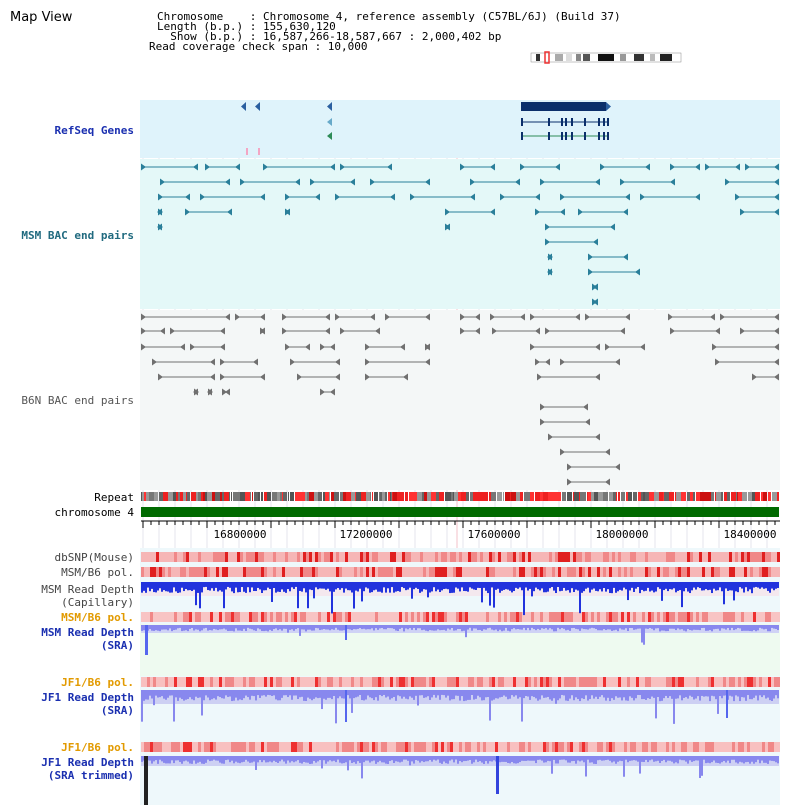  What do you see at coordinates (608, 136) in the screenshot?
I see `exon` at bounding box center [608, 136].